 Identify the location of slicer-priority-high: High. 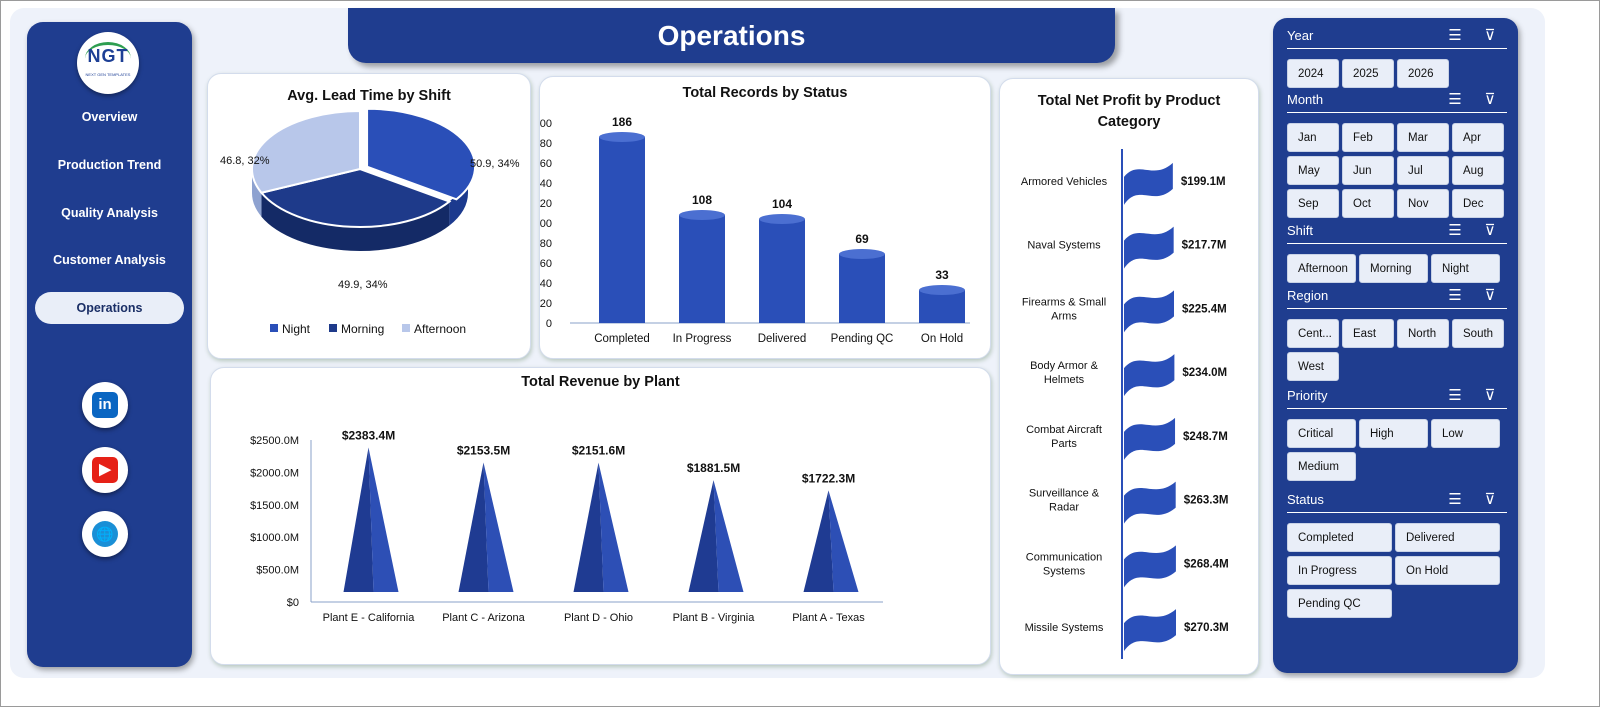
(1393, 433).